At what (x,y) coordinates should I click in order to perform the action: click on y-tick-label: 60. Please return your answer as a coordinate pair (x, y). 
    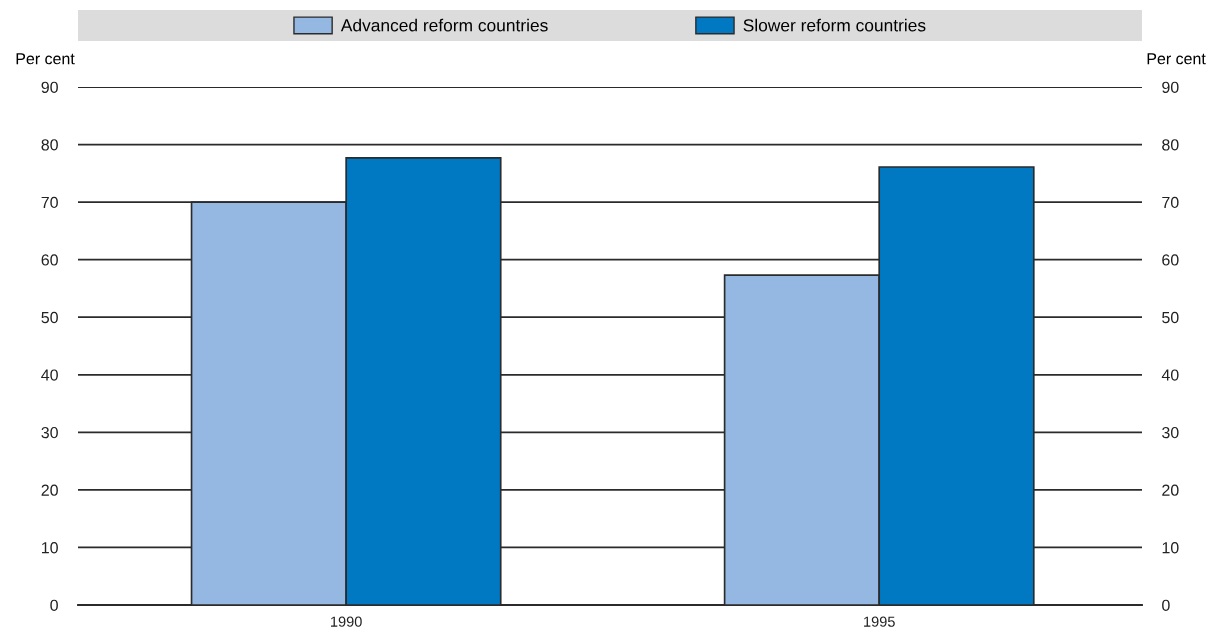
    Looking at the image, I should click on (49, 260).